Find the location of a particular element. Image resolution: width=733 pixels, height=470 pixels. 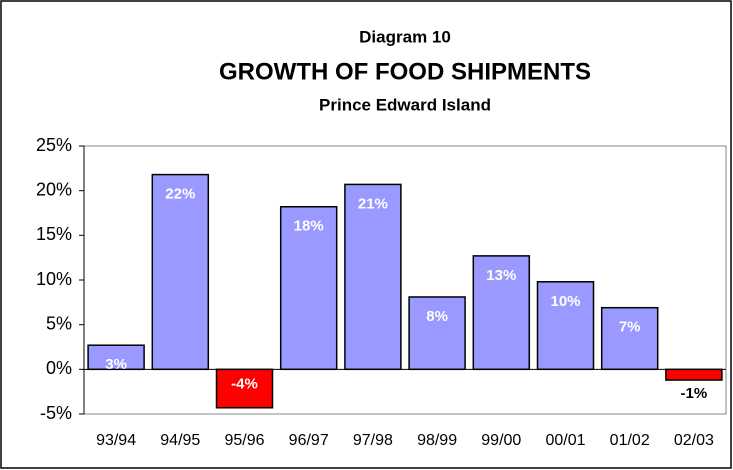

data-label: -1% is located at coordinates (694, 393).